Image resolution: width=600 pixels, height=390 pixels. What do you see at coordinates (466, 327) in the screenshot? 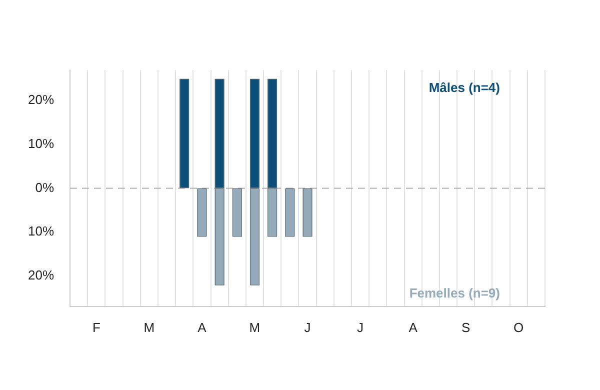
I see `x-tick-label: S` at bounding box center [466, 327].